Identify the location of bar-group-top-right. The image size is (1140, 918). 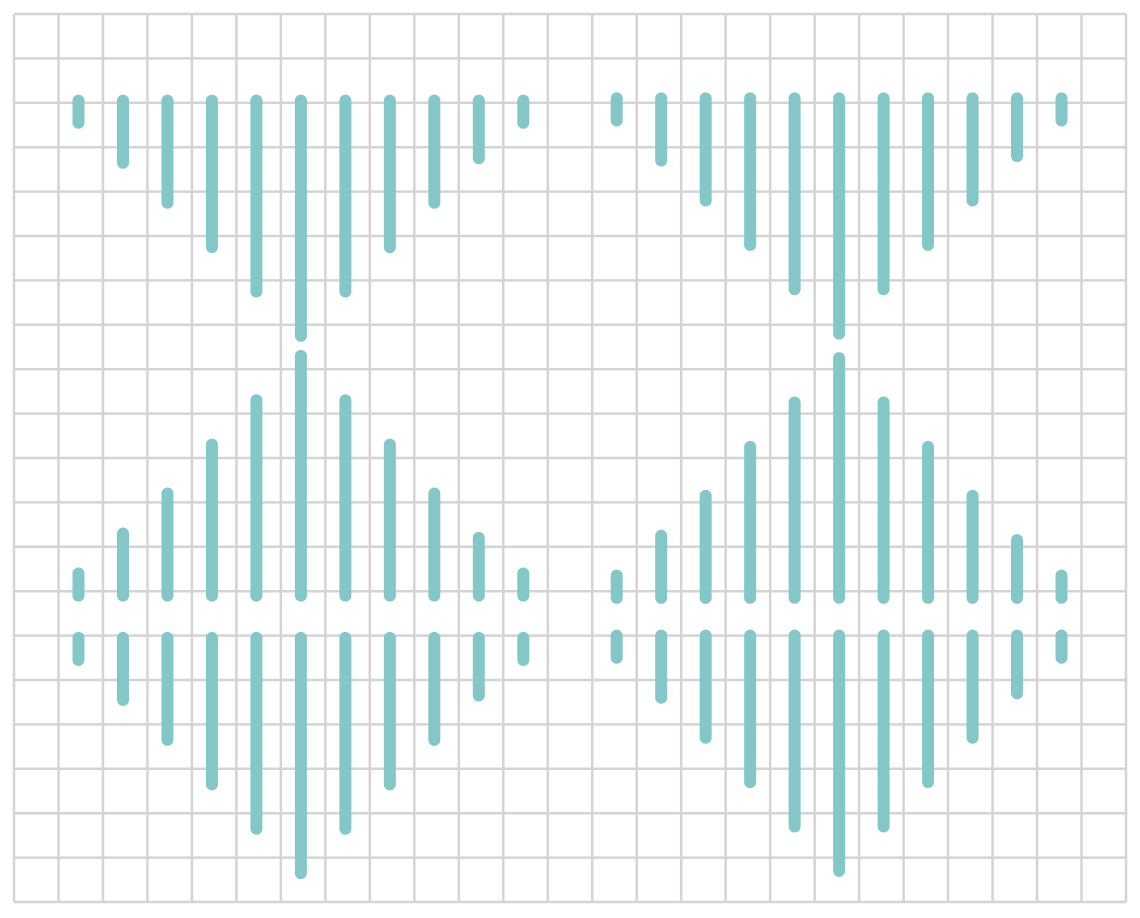
(839, 216).